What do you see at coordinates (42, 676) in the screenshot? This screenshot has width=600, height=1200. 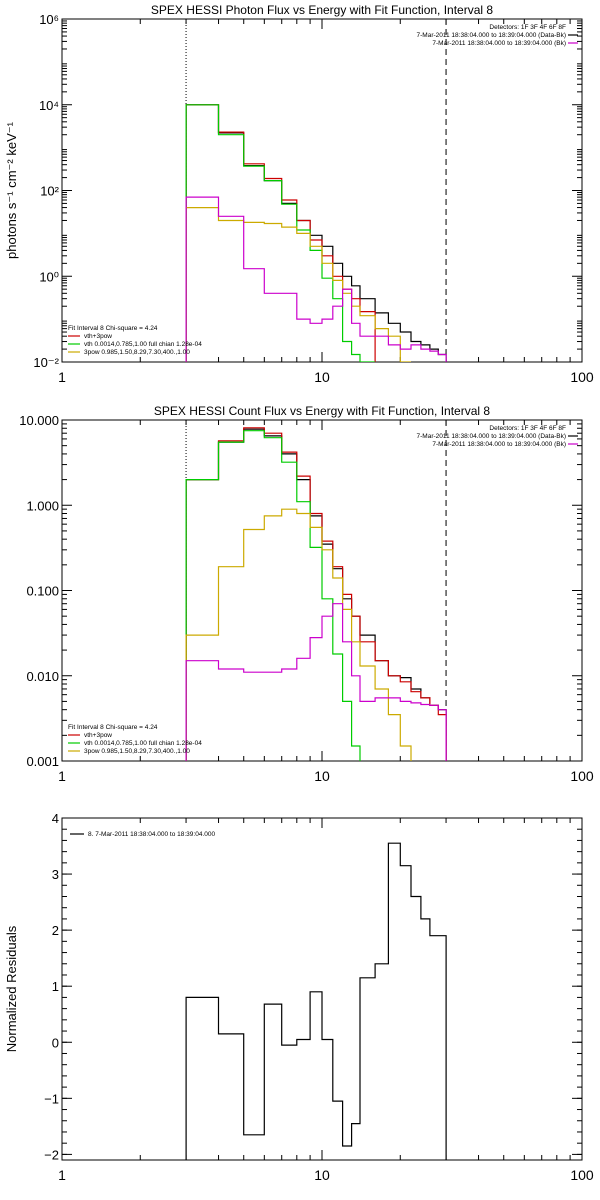 I see `y-tick-label: 0.010` at bounding box center [42, 676].